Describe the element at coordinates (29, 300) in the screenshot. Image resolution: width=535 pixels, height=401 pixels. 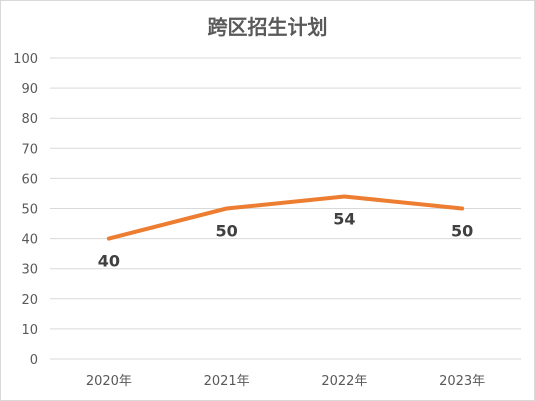
I see `y-tick-label: 20` at that location.